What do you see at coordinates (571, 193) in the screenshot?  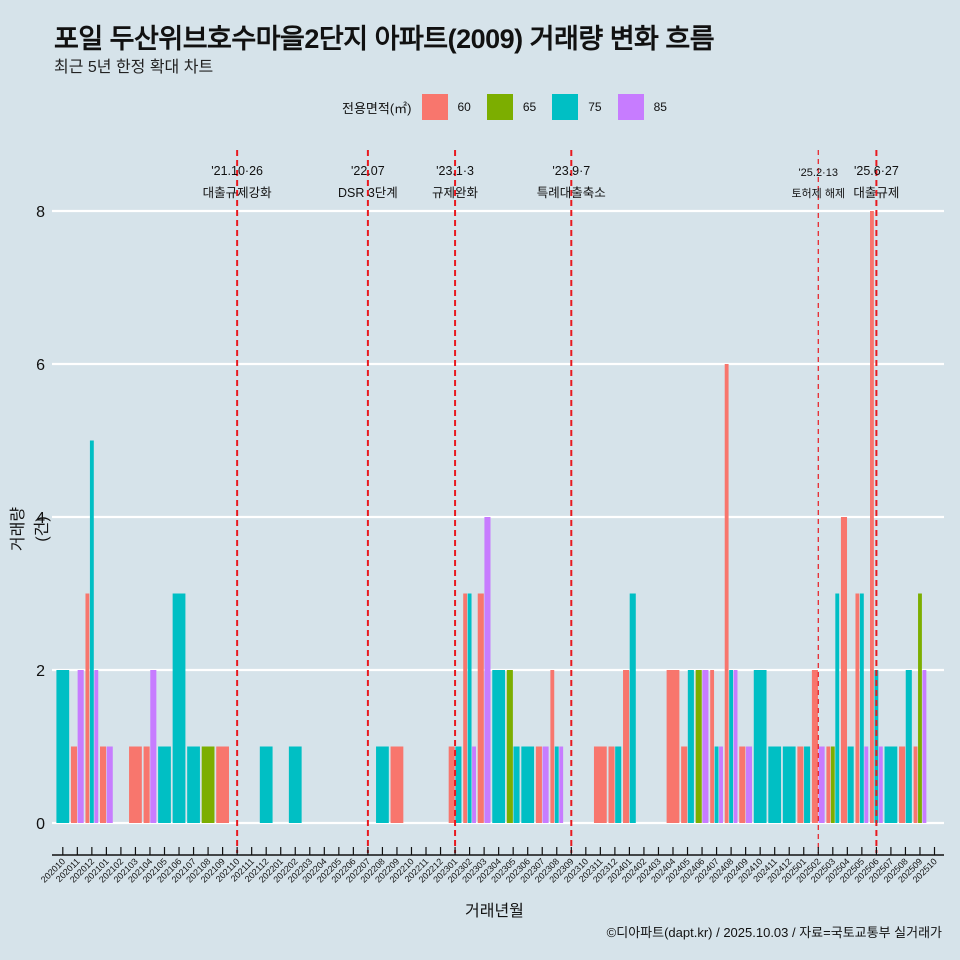 I see `event-label-202309: 특례대출축소` at bounding box center [571, 193].